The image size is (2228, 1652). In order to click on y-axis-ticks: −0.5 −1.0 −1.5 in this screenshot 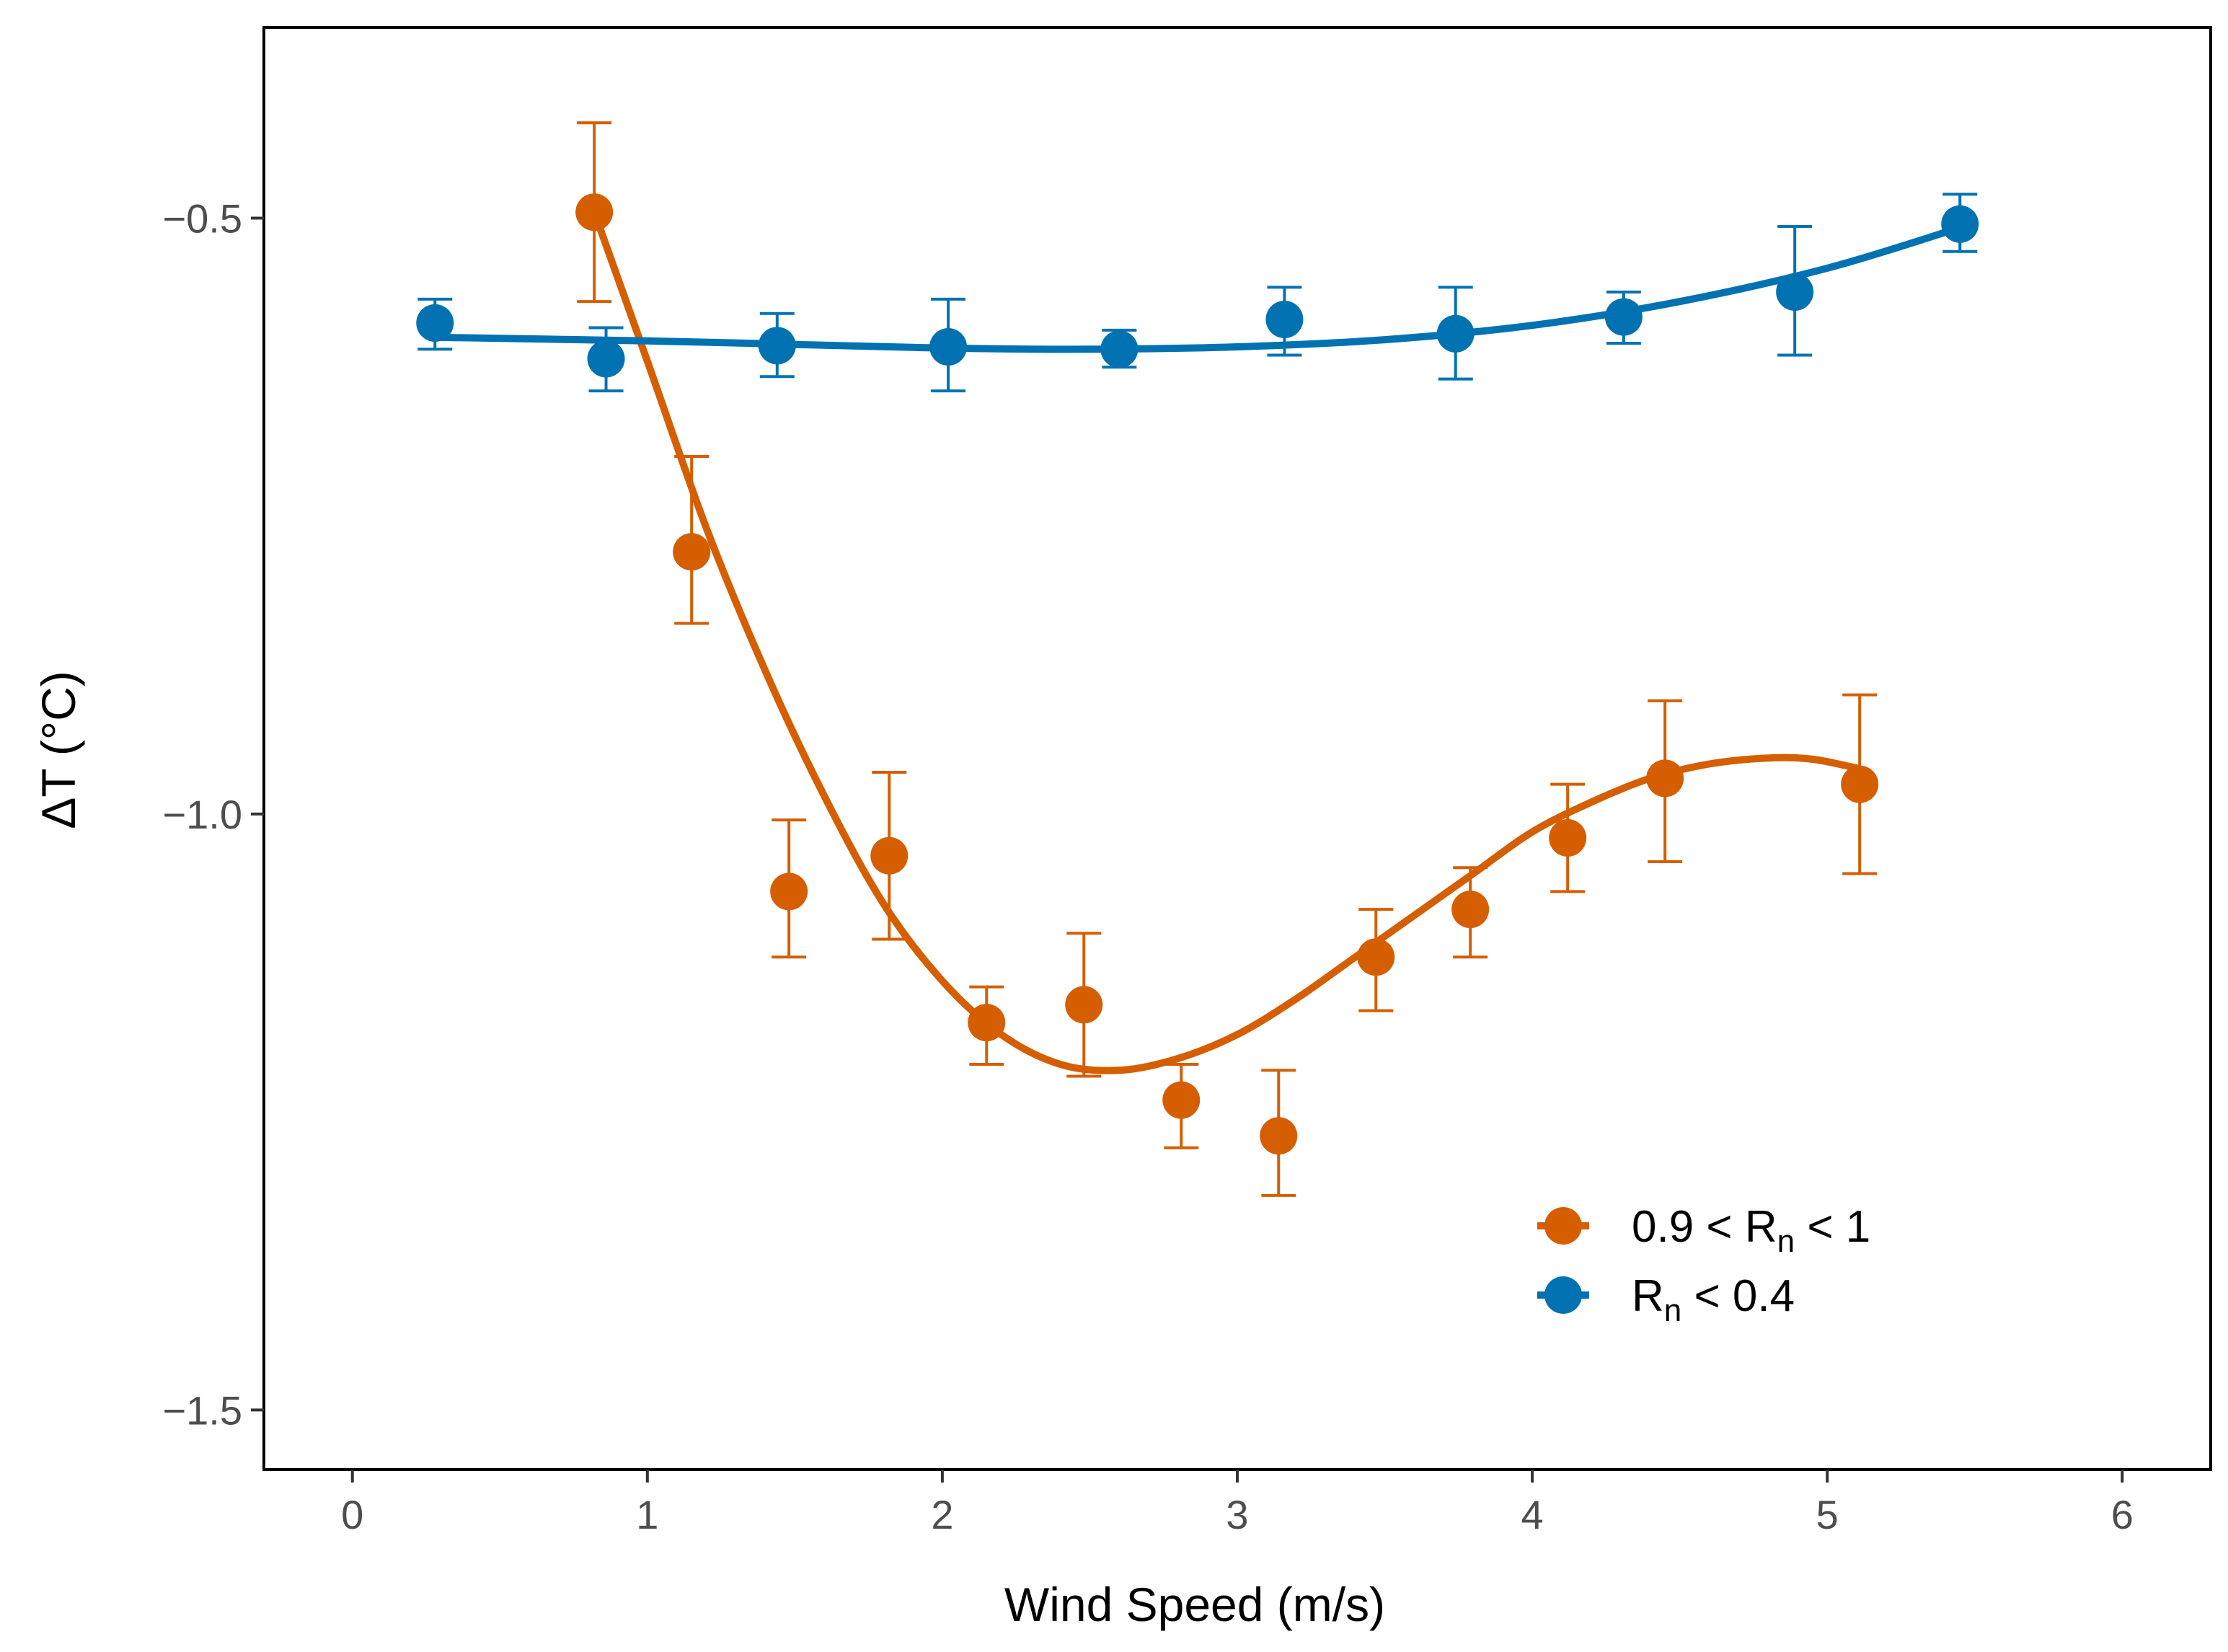, I will do `click(213, 814)`.